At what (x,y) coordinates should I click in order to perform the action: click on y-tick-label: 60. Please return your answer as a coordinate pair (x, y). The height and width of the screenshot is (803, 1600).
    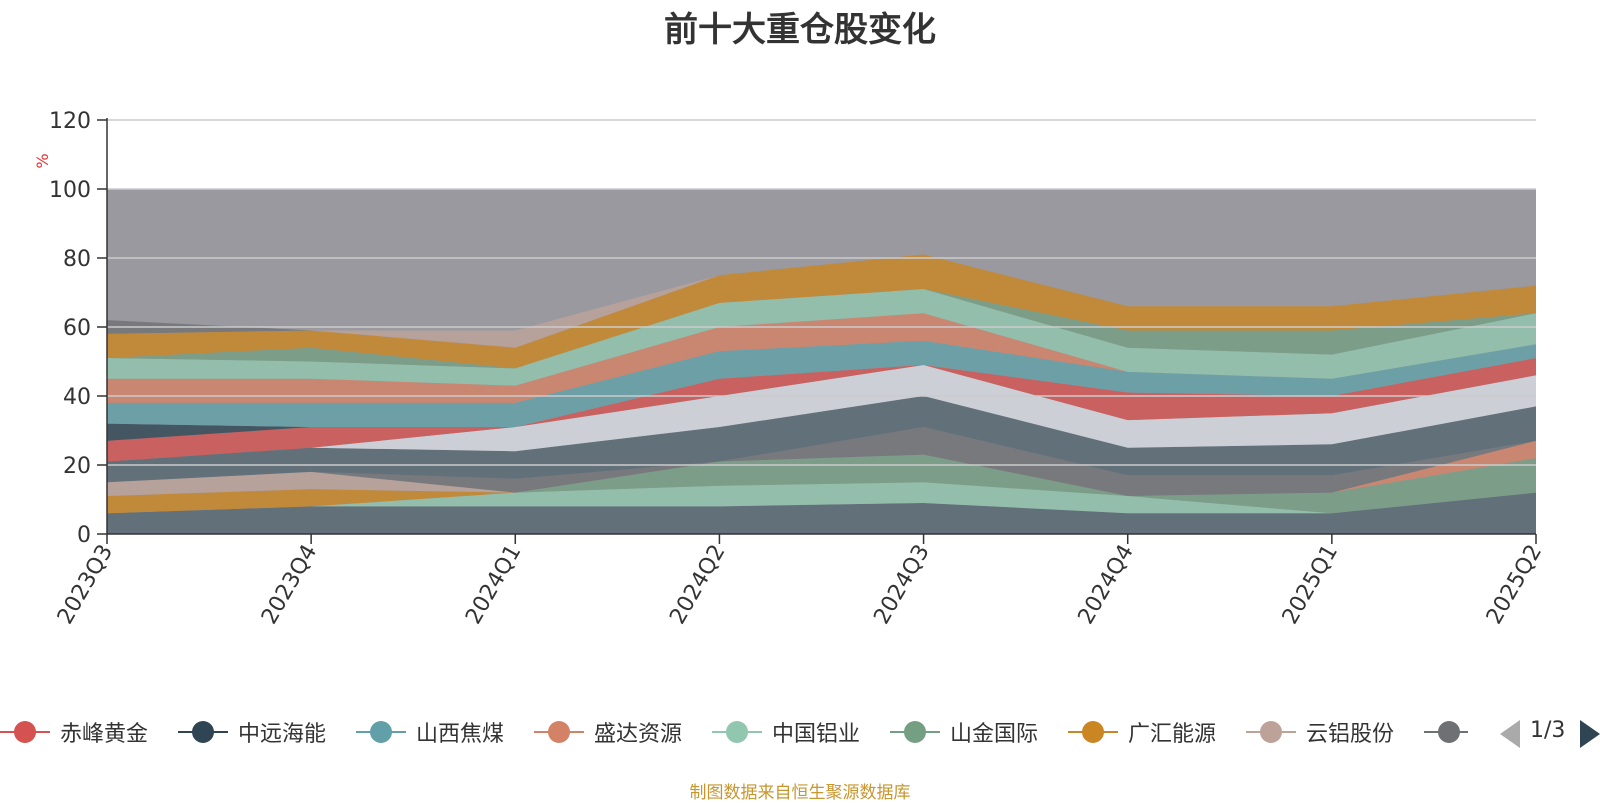
    Looking at the image, I should click on (77, 328).